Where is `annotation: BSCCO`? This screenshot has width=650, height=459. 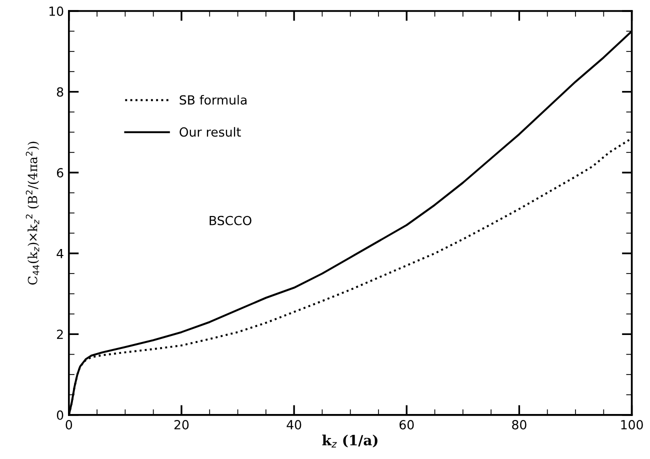 annotation: BSCCO is located at coordinates (231, 221).